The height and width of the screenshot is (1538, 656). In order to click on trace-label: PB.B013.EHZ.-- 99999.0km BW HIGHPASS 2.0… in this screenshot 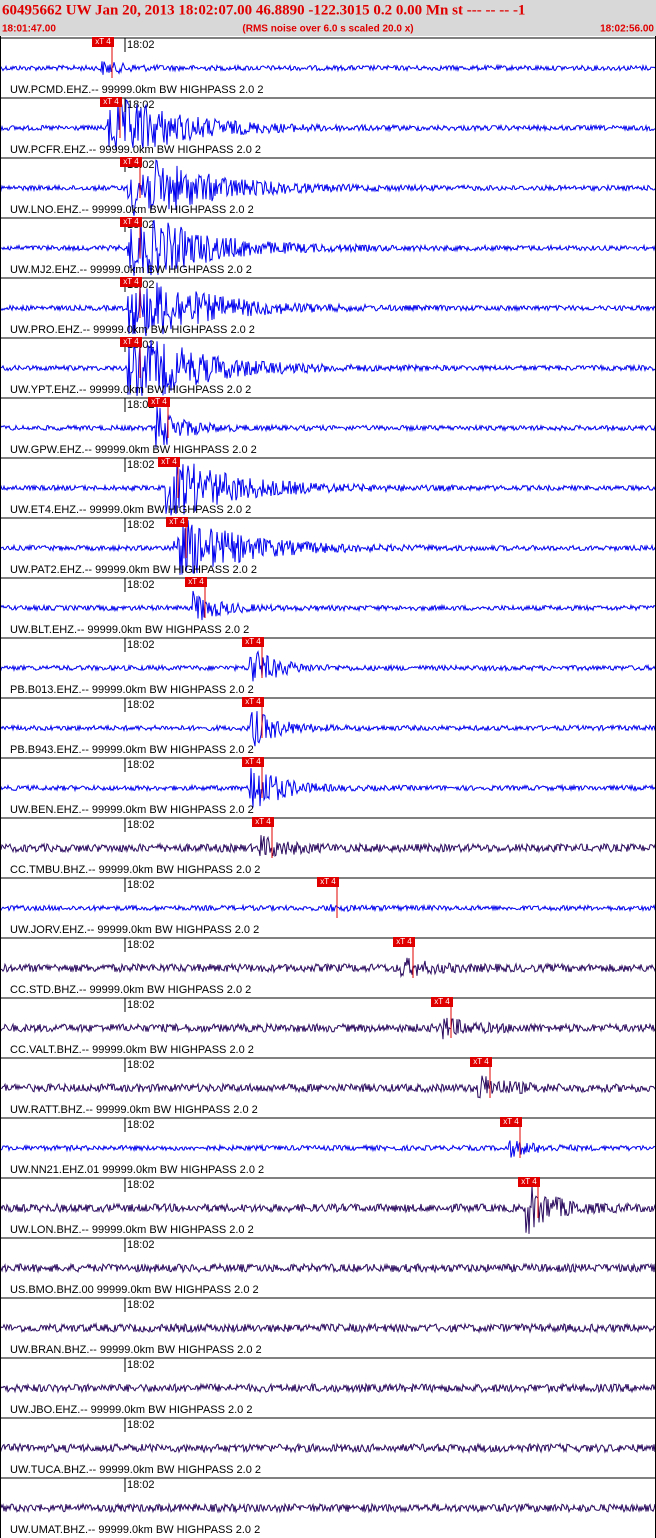, I will do `click(132, 690)`.